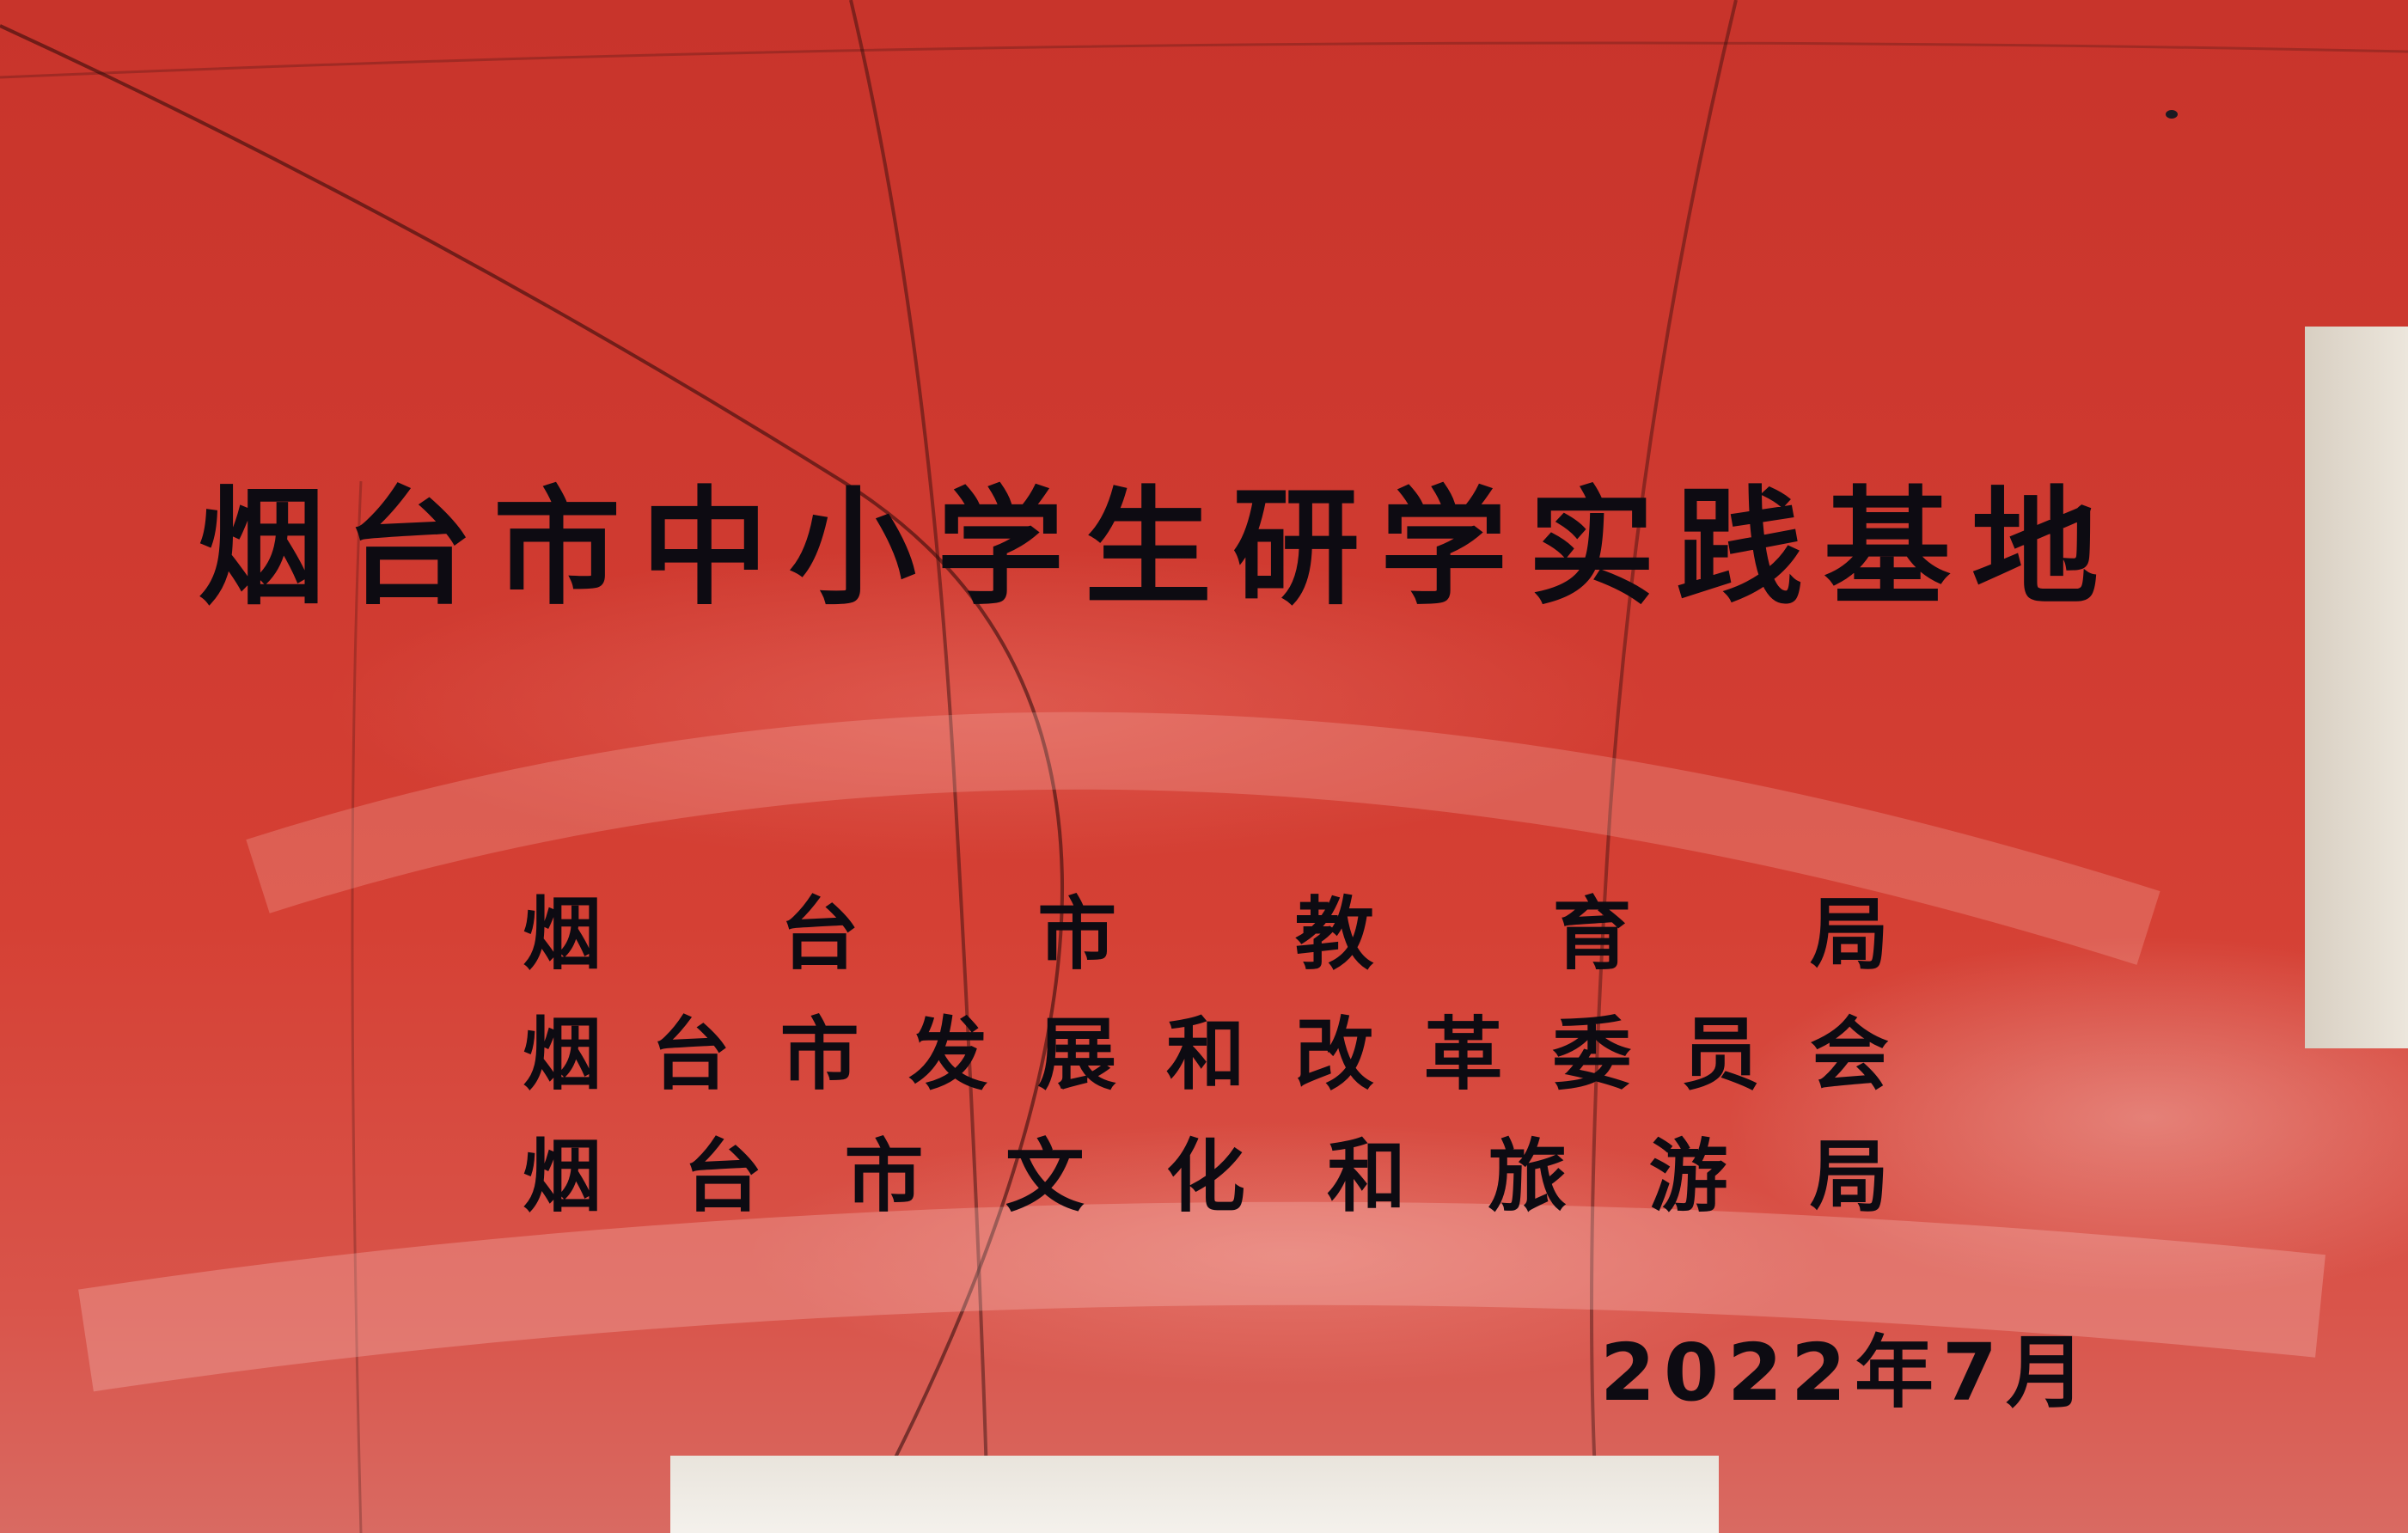 The width and height of the screenshot is (2408, 1533). I want to click on issuer-line: 烟台市文化和旅游局, so click(1206, 1177).